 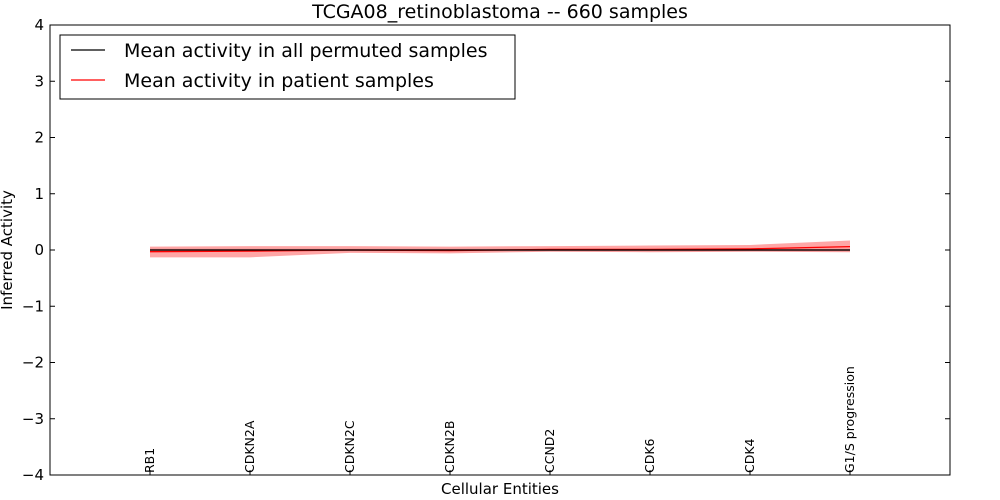 I want to click on y-tick-label: −2, so click(x=33, y=363).